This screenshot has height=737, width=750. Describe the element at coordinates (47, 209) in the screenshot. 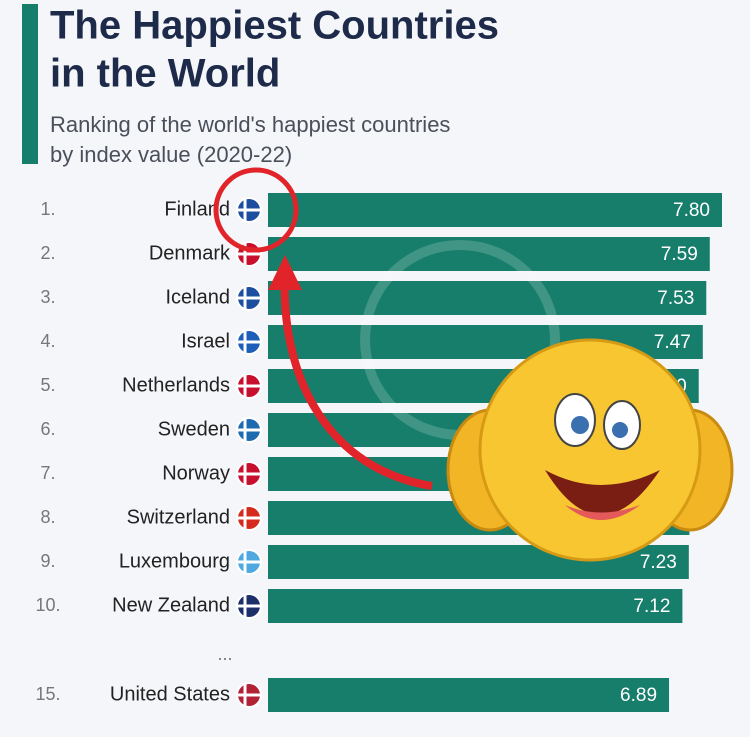

I see `rank: 1.` at that location.